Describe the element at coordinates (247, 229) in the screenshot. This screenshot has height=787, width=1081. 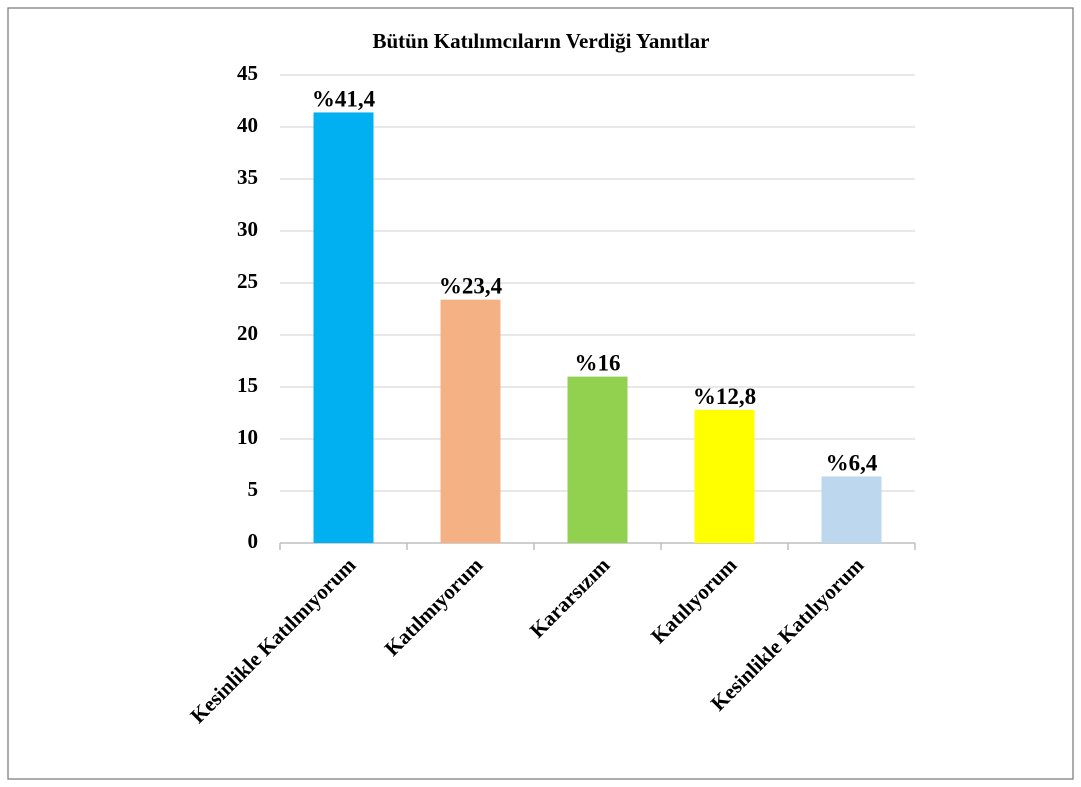
I see `y-tick-label: 30` at that location.